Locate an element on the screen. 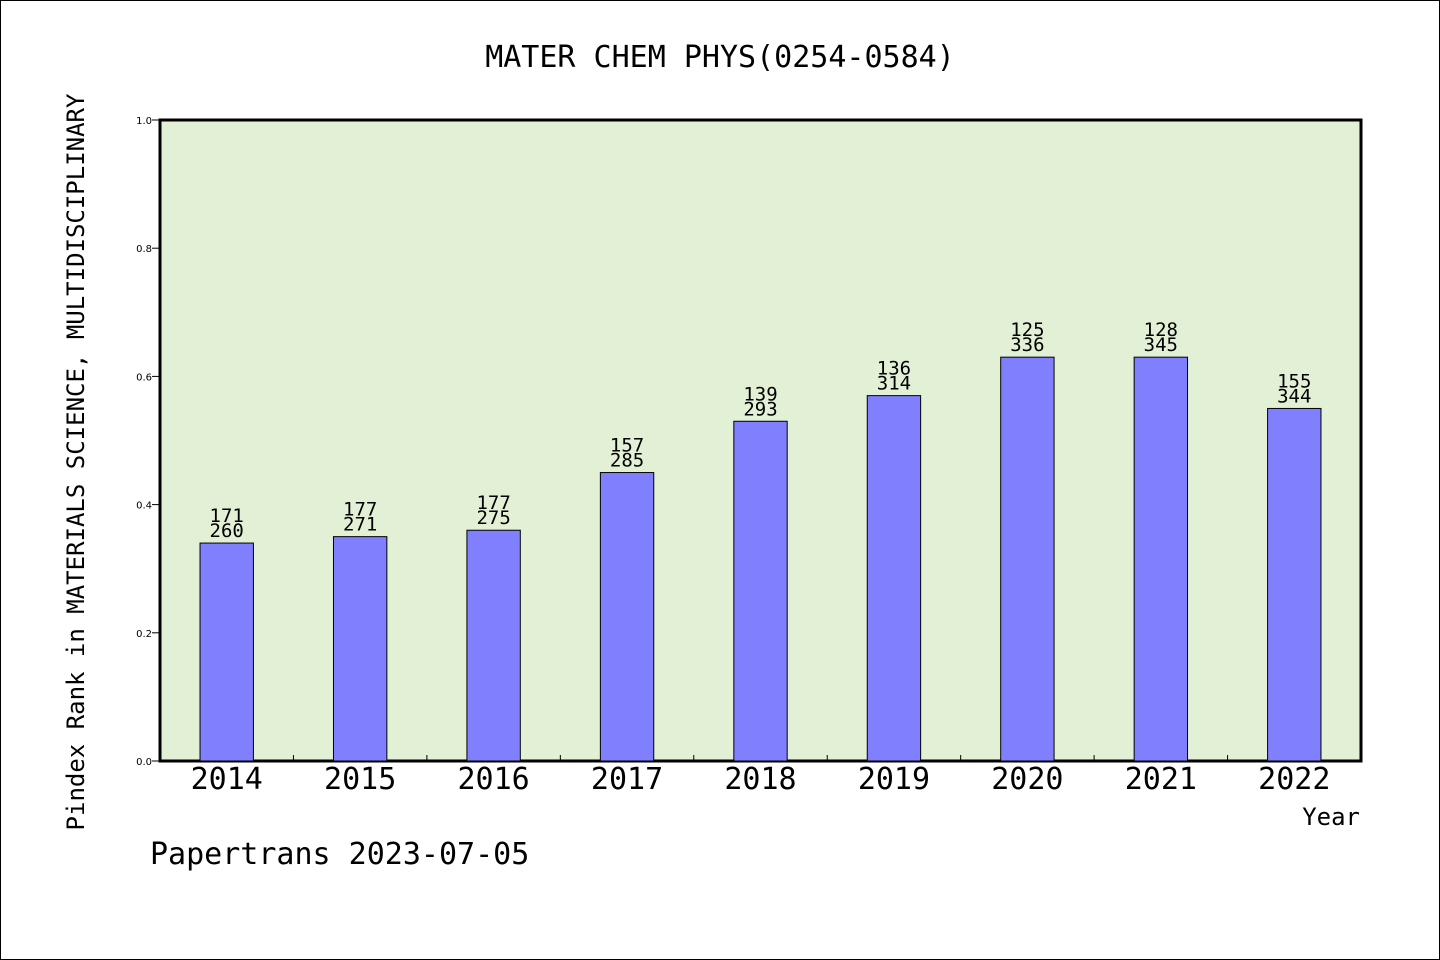  chart-title: MATER CHEM PHYS(0254-0584) is located at coordinates (720, 57).